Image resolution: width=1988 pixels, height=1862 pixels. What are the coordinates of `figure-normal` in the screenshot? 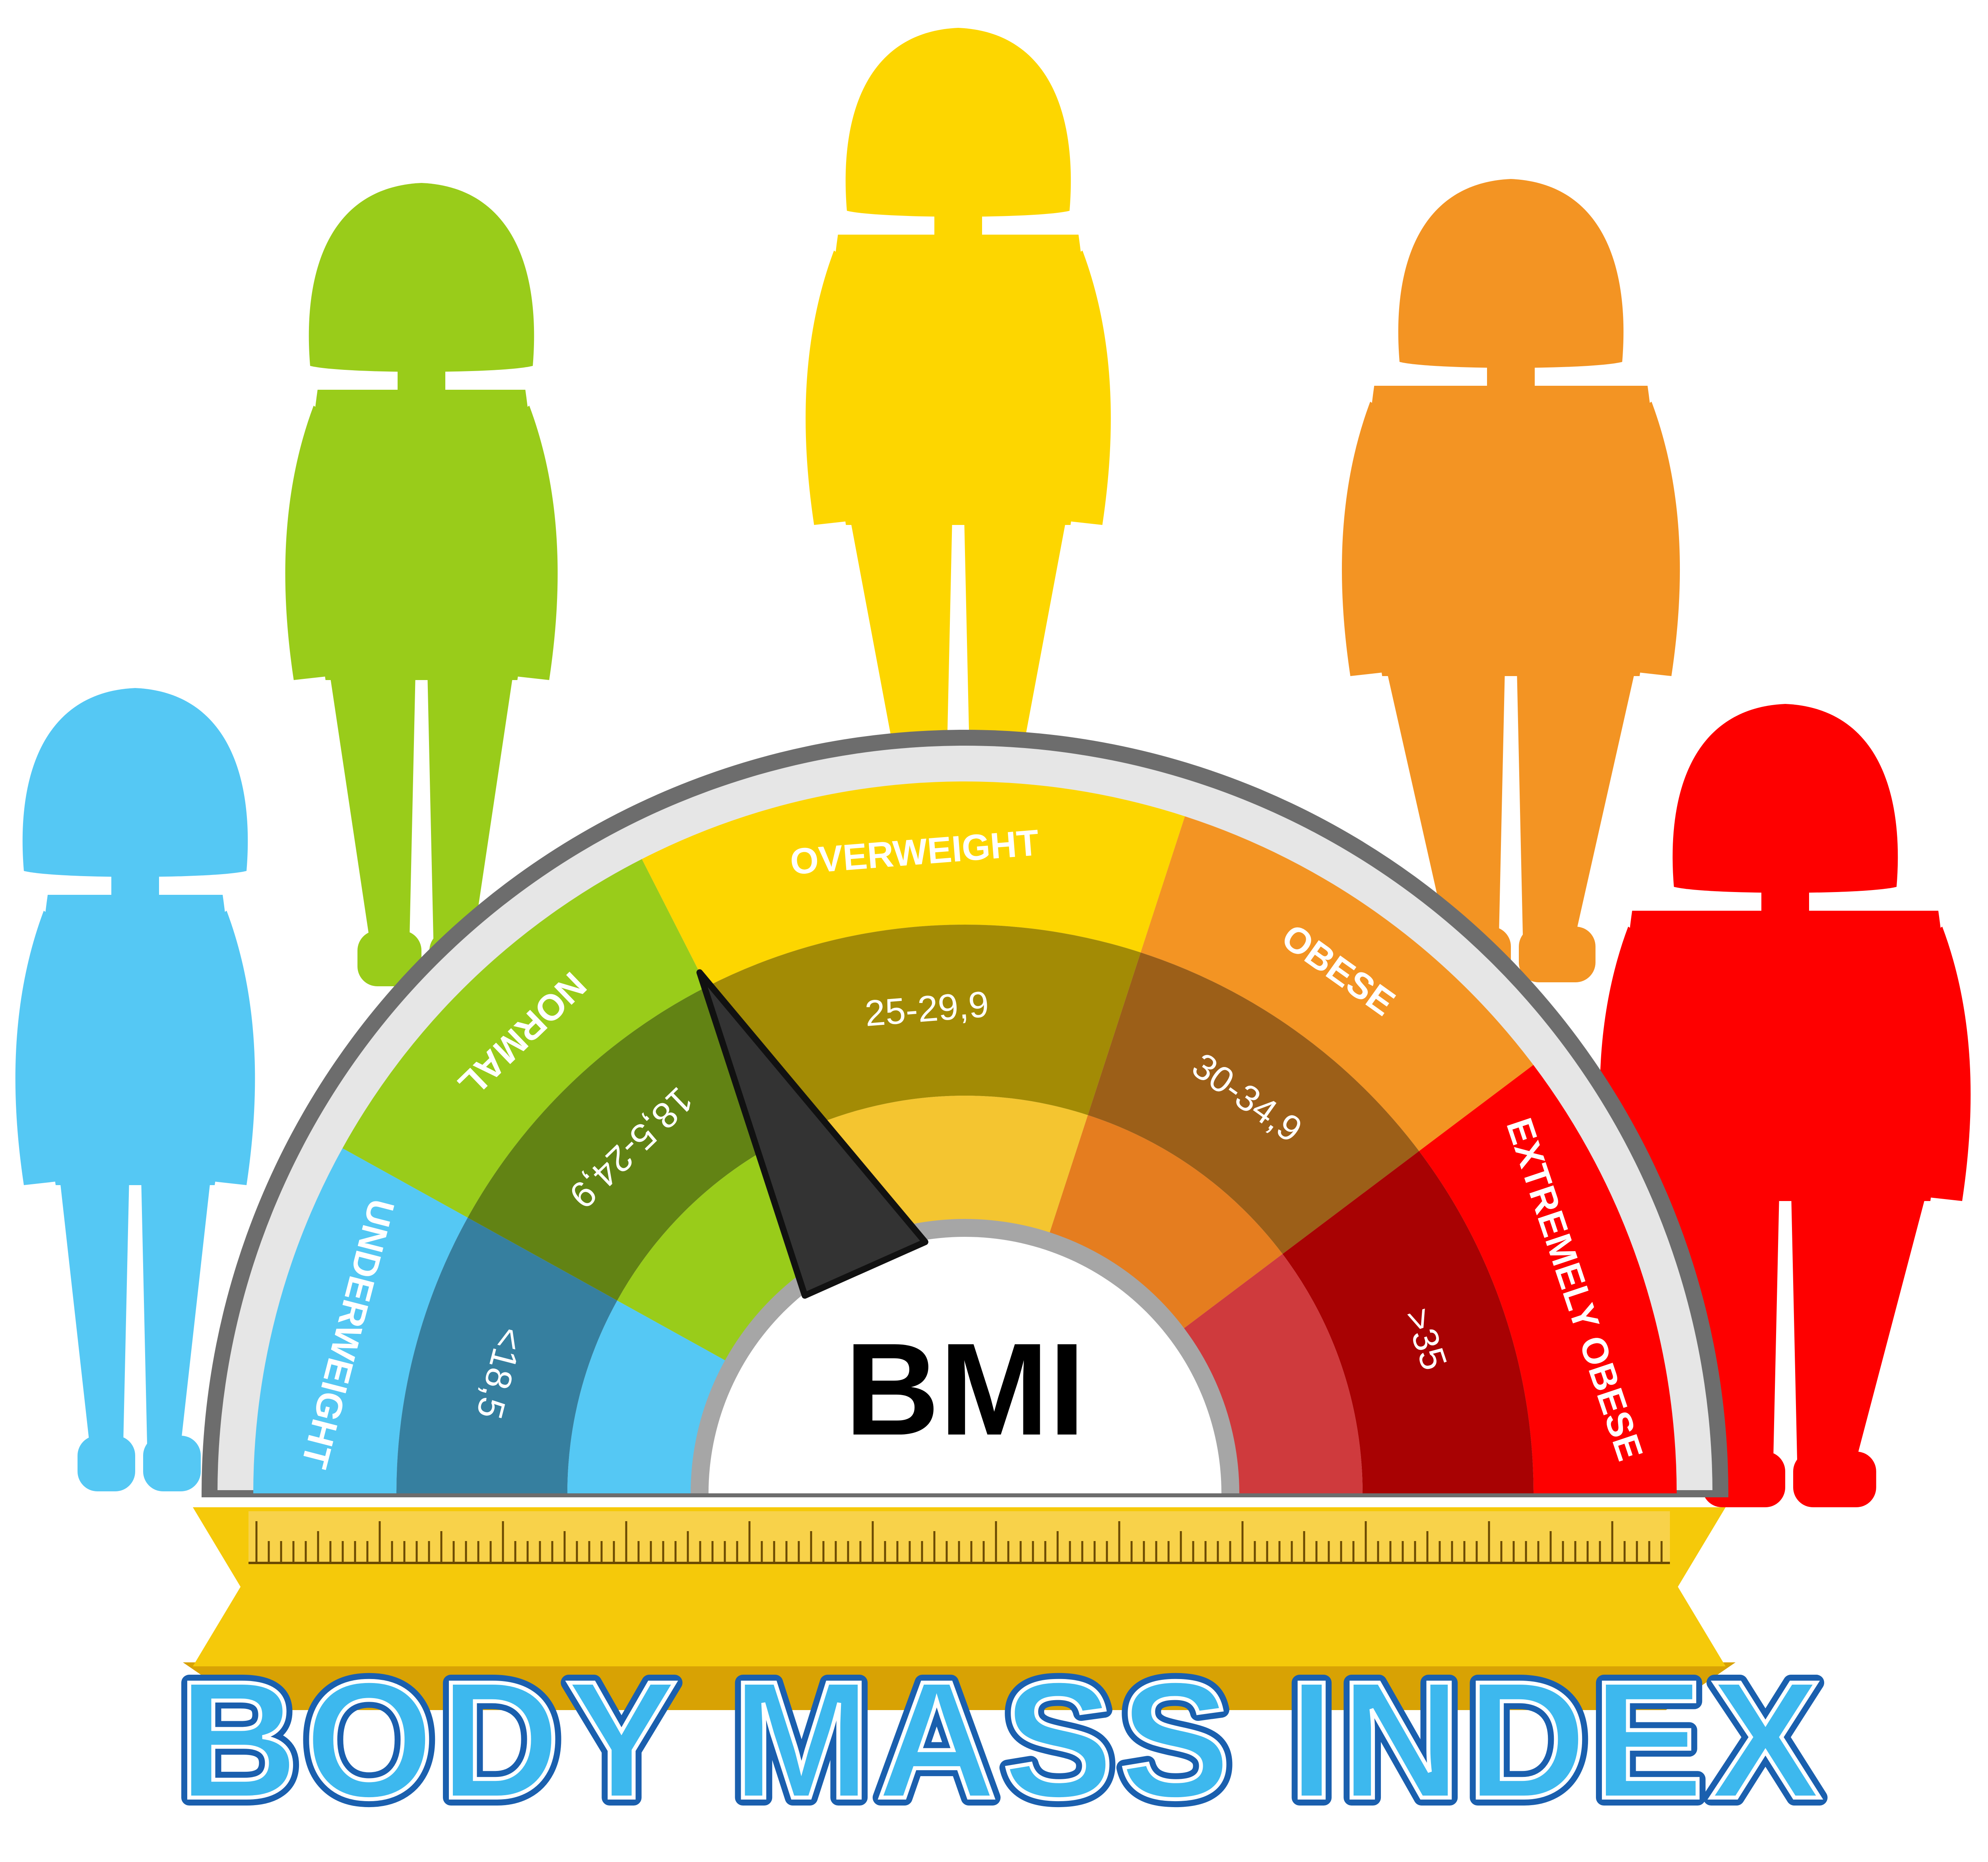 It's located at (421, 584).